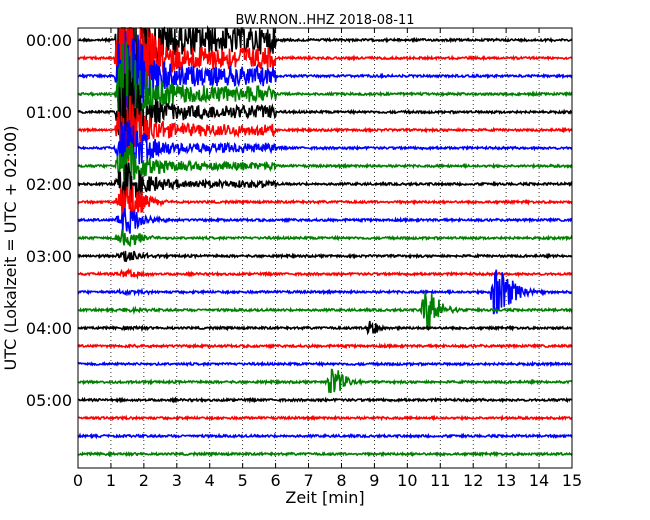 This screenshot has width=650, height=520. What do you see at coordinates (506, 480) in the screenshot?
I see `x-tick-label: 13` at bounding box center [506, 480].